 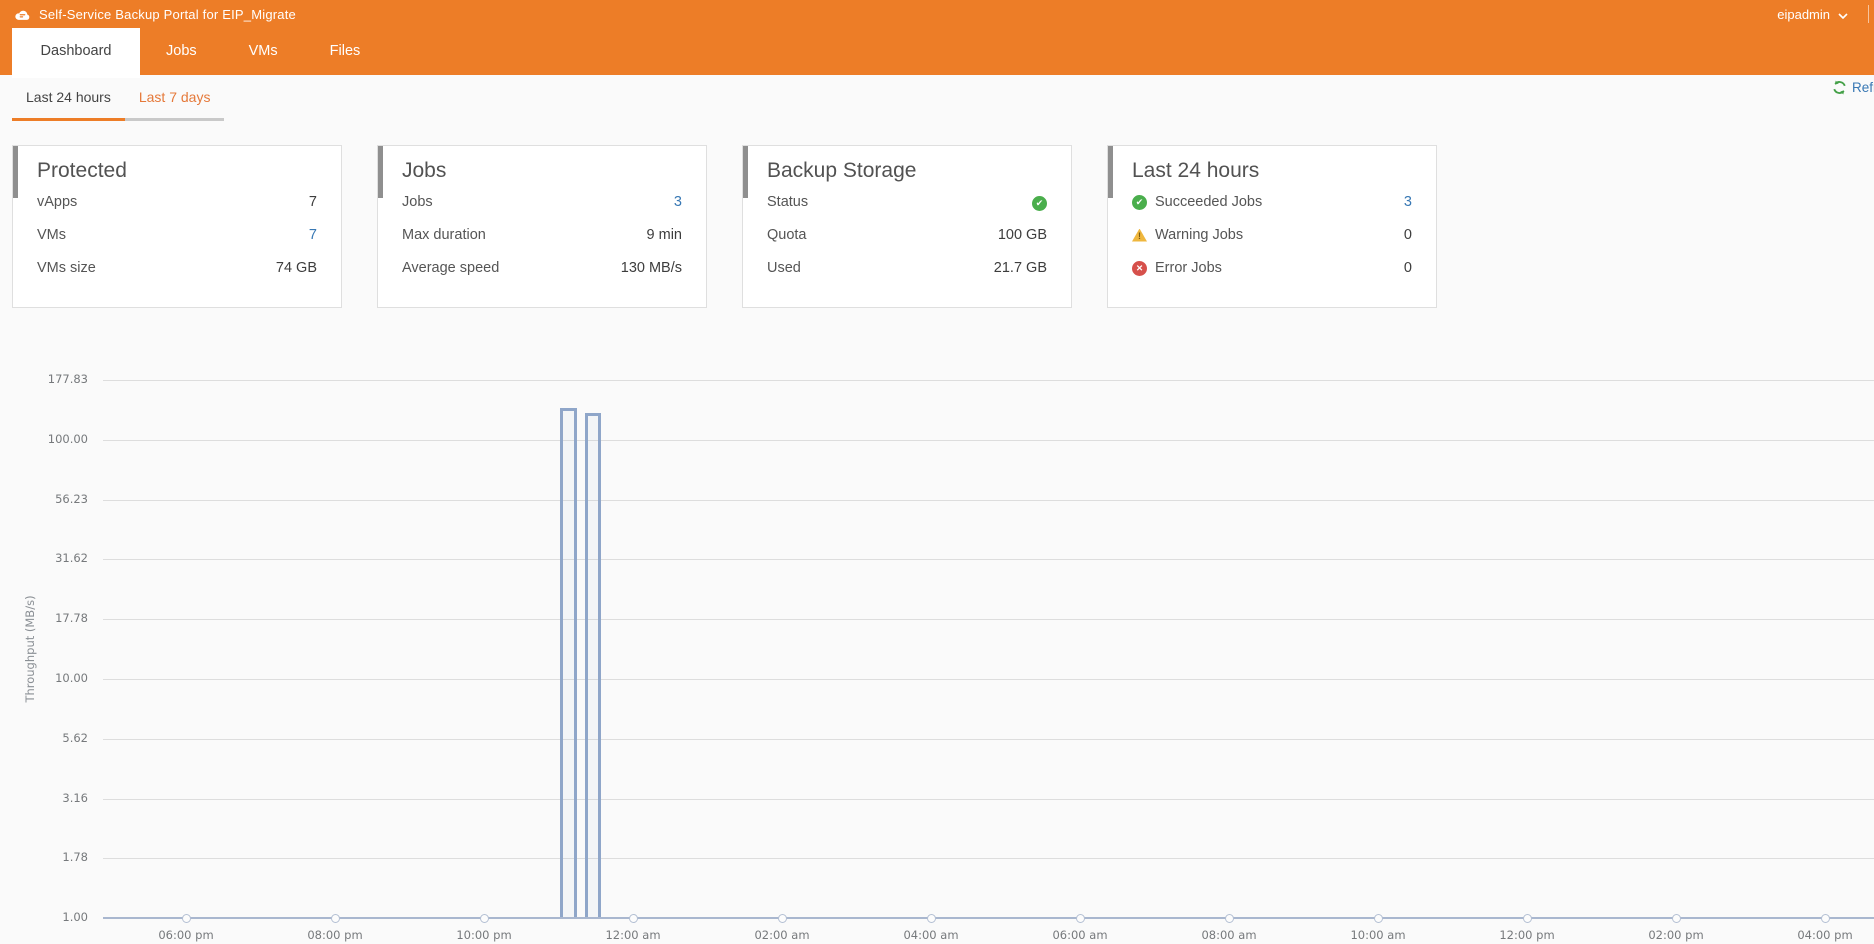 I want to click on row-value: 9 min, so click(x=664, y=235).